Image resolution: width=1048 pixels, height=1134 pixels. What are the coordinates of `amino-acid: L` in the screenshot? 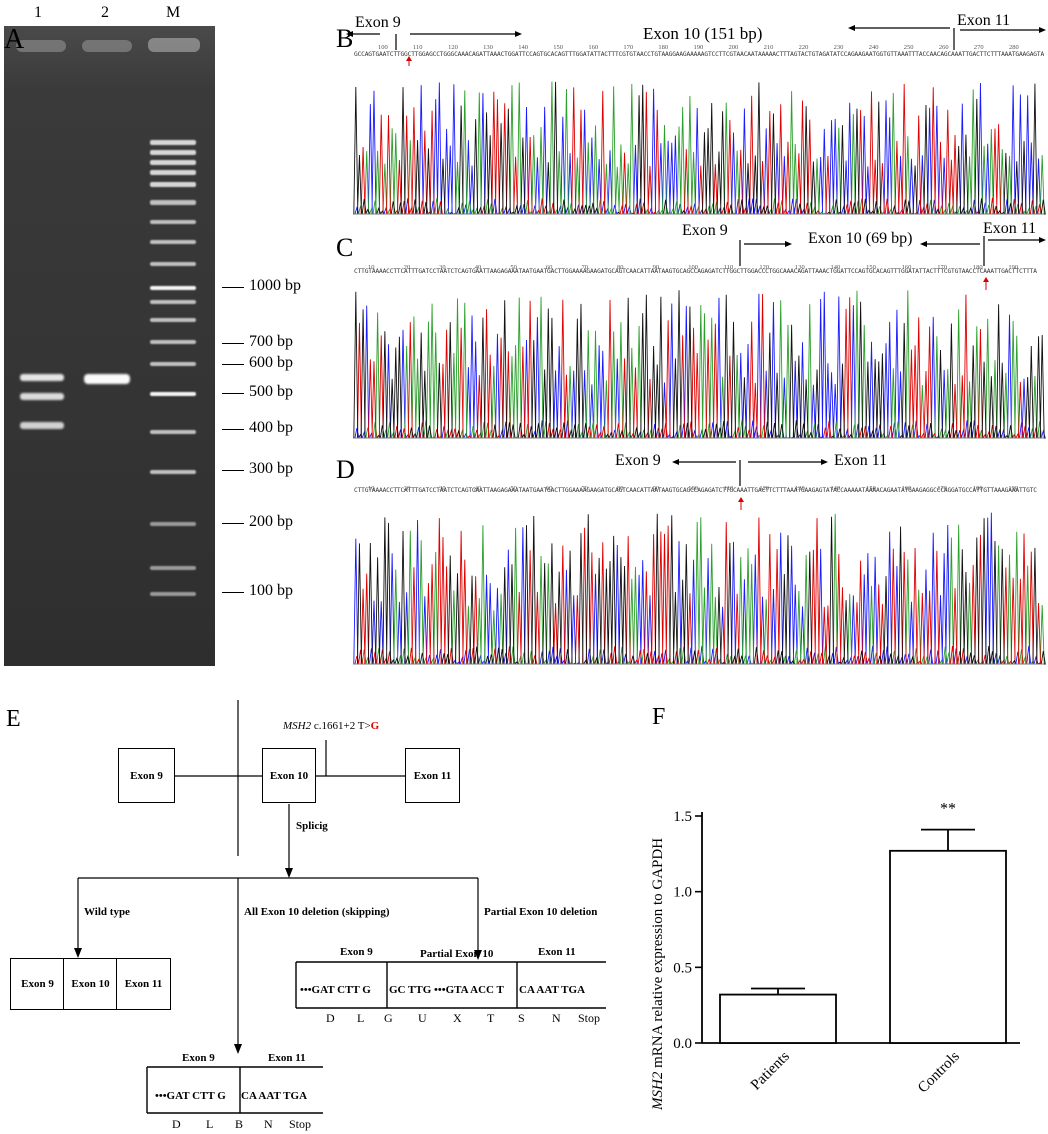 It's located at (210, 1124).